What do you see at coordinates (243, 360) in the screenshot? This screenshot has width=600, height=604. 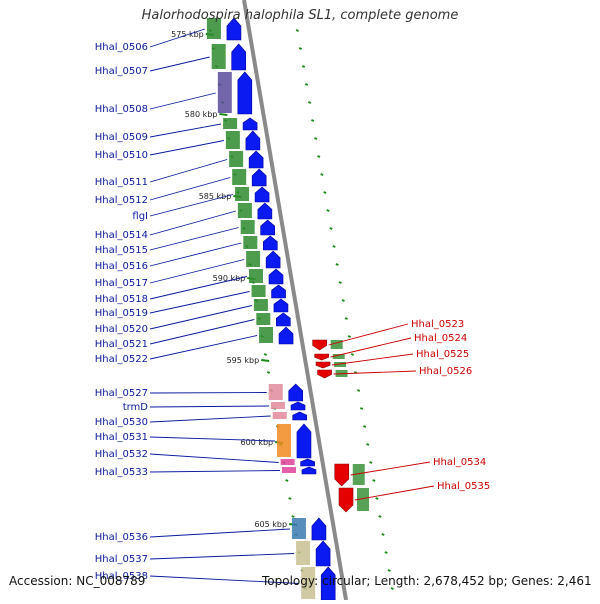 I see `kbp-tick-label: 595 kbp` at bounding box center [243, 360].